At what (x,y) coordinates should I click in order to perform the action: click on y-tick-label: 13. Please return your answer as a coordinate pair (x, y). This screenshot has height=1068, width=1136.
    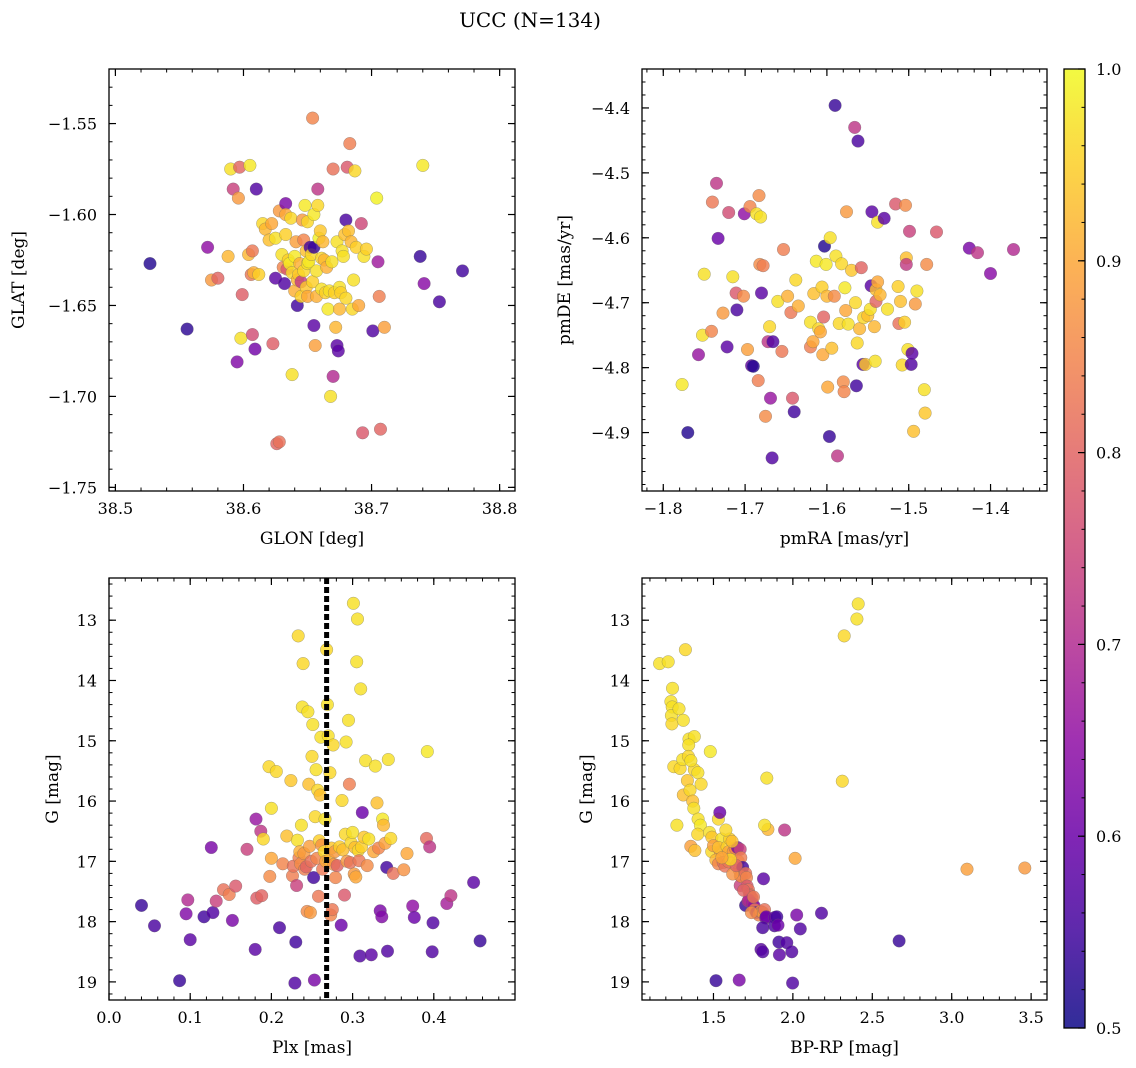
    Looking at the image, I should click on (87, 620).